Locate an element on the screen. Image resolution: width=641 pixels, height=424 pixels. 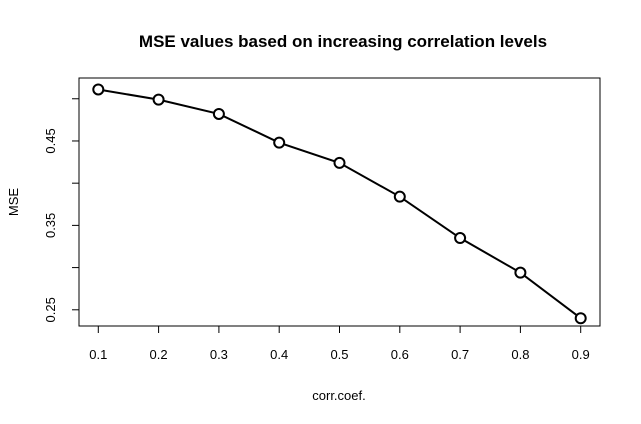
x-tick-label: 0.9 is located at coordinates (581, 354).